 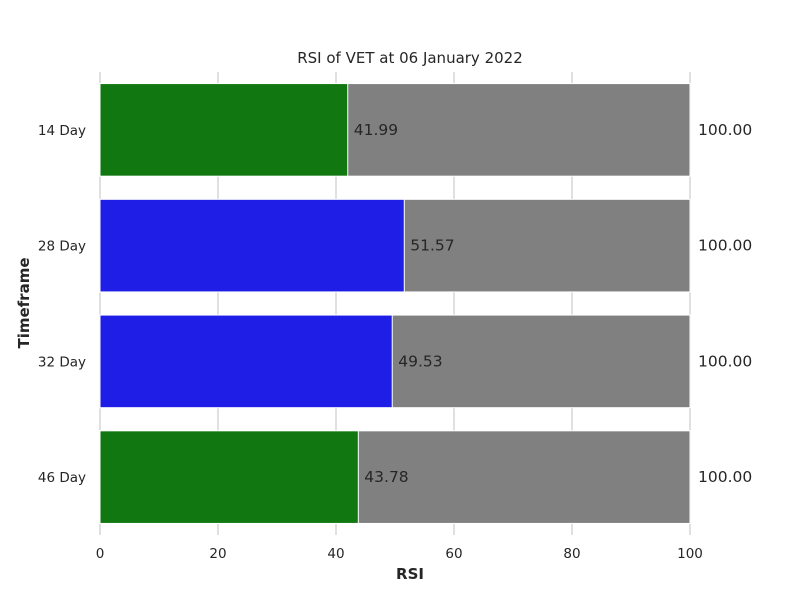 I want to click on y-tick-label: 32 Day, so click(x=62, y=362).